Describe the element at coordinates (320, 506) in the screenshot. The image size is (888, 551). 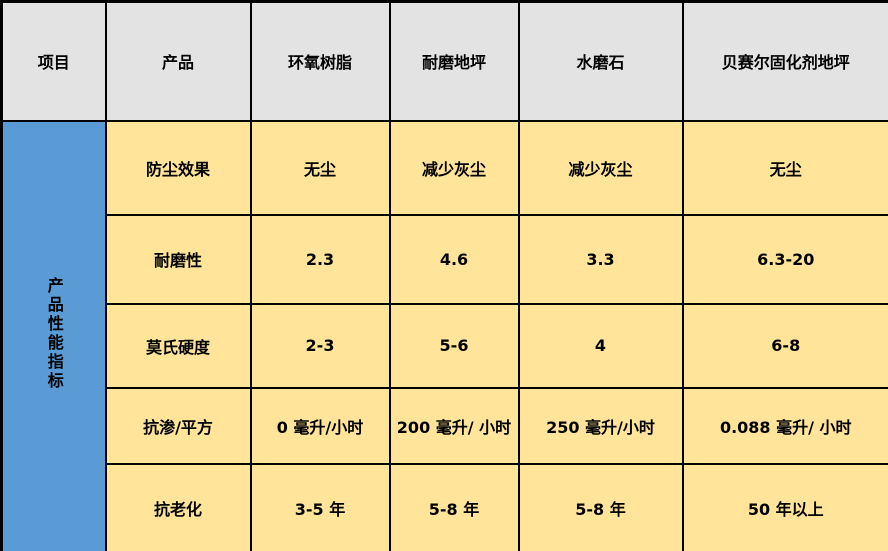
I see `value-cell: 3-5 年` at that location.